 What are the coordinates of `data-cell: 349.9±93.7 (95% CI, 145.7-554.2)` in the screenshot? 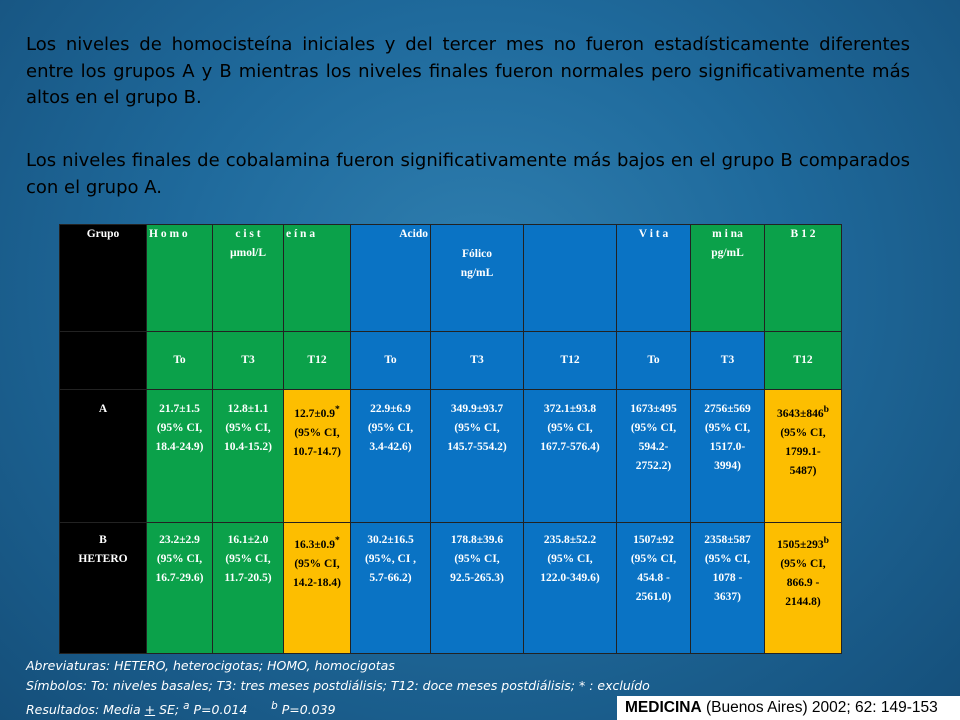 It's located at (477, 456).